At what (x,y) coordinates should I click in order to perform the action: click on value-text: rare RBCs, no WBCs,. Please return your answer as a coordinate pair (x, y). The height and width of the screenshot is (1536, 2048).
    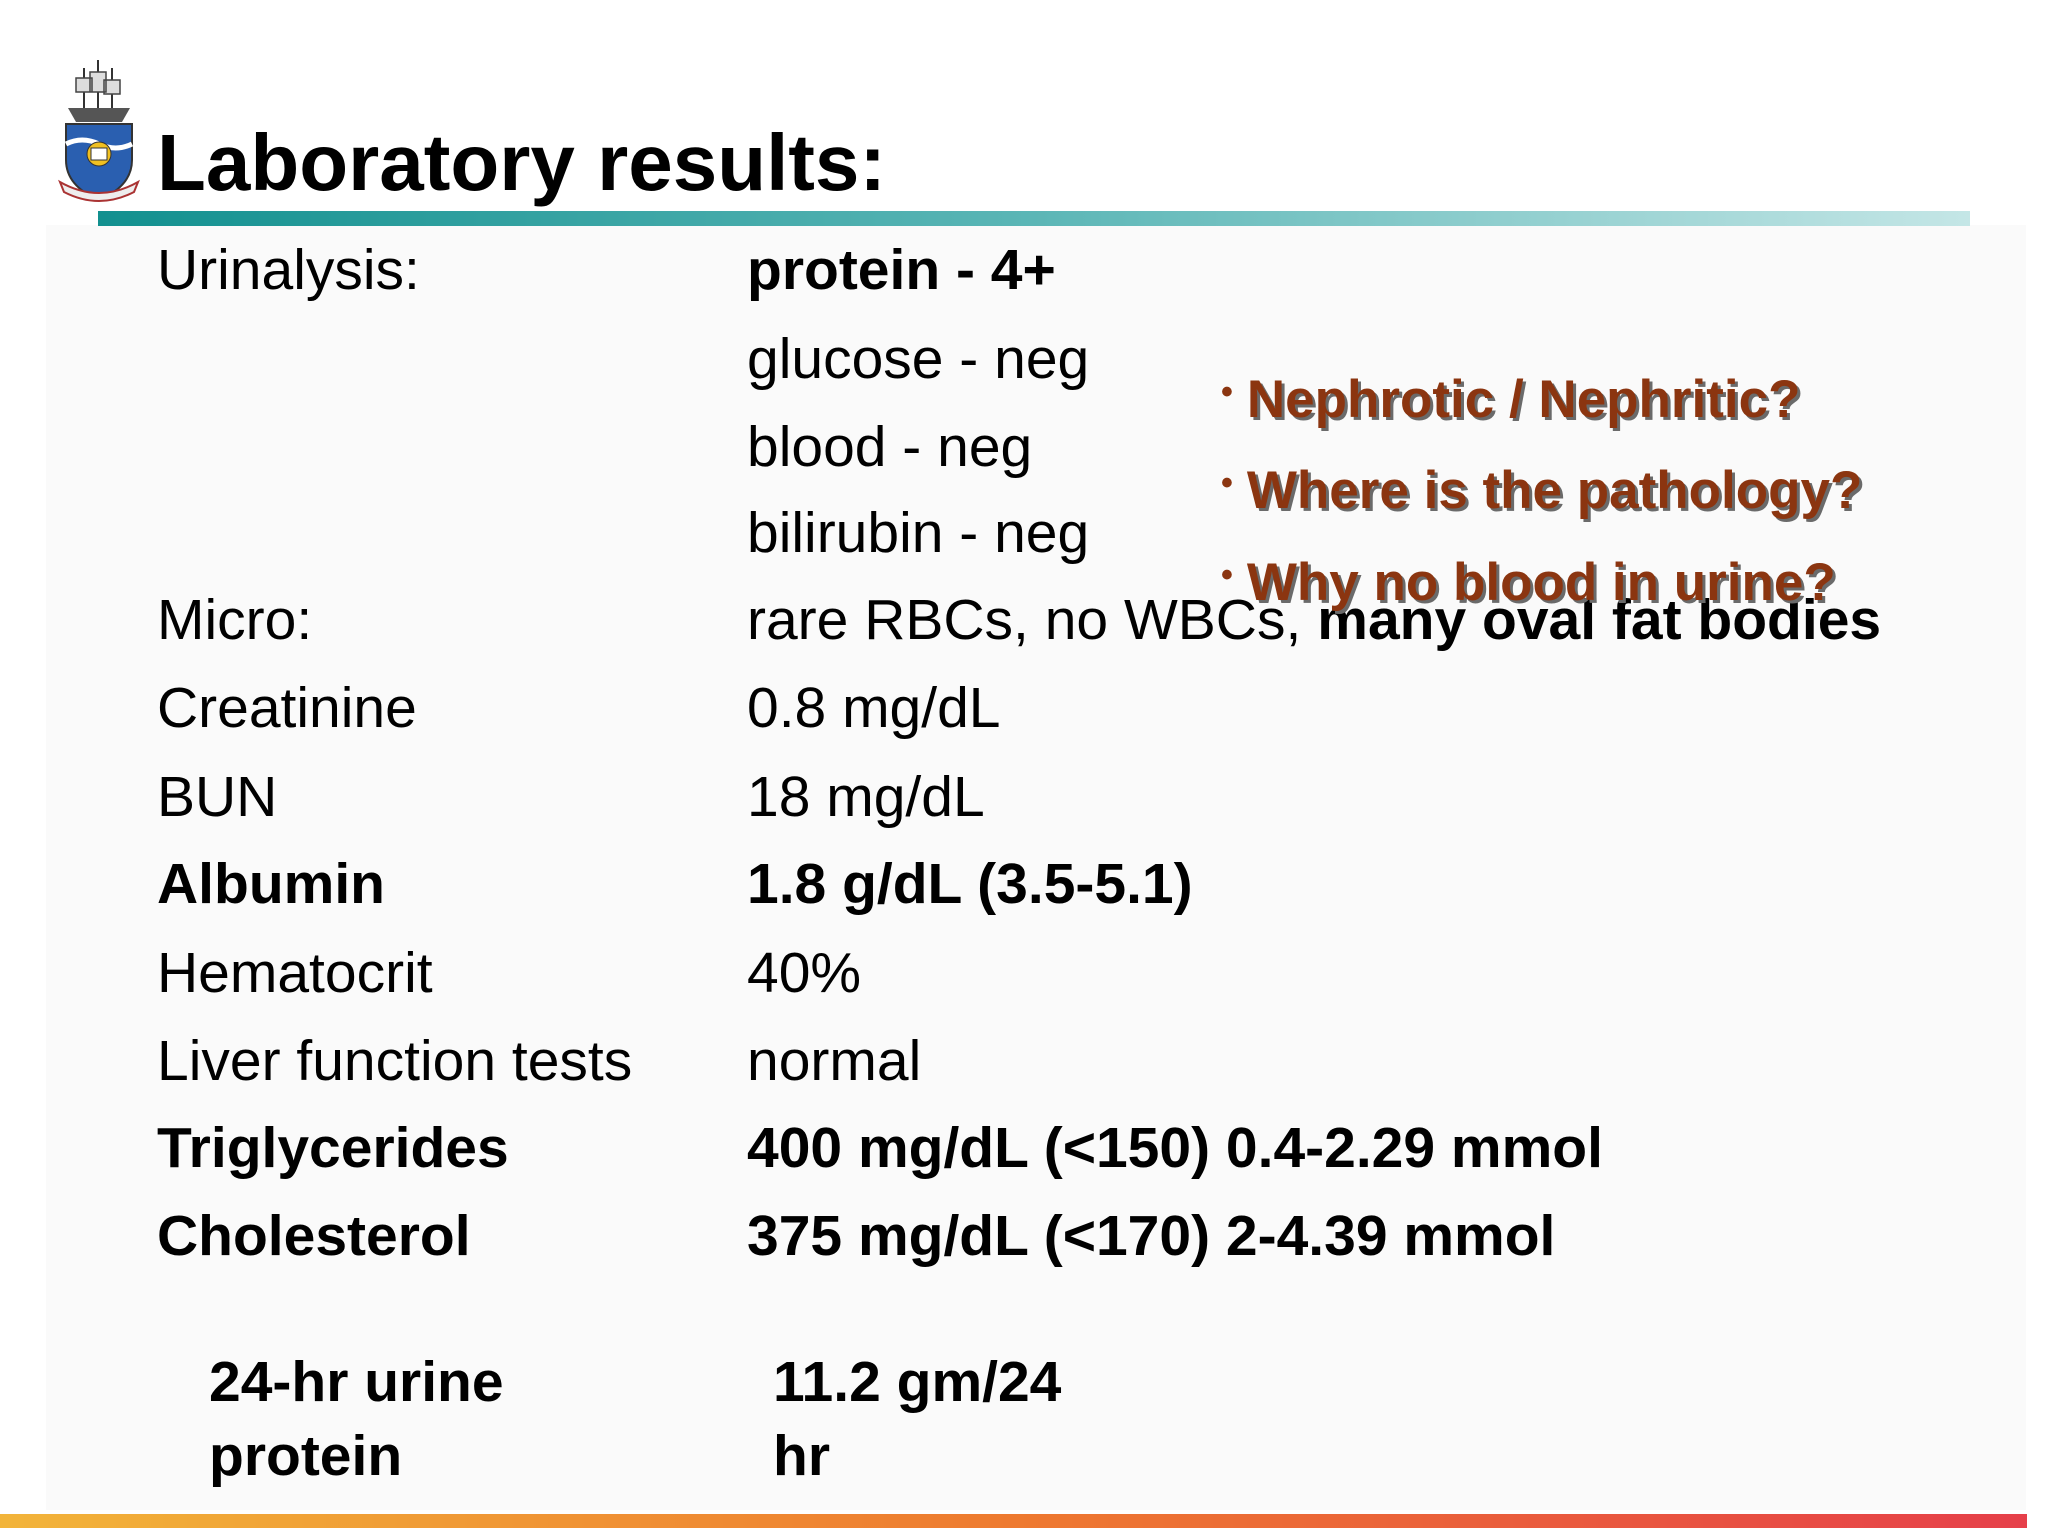
    Looking at the image, I should click on (1024, 620).